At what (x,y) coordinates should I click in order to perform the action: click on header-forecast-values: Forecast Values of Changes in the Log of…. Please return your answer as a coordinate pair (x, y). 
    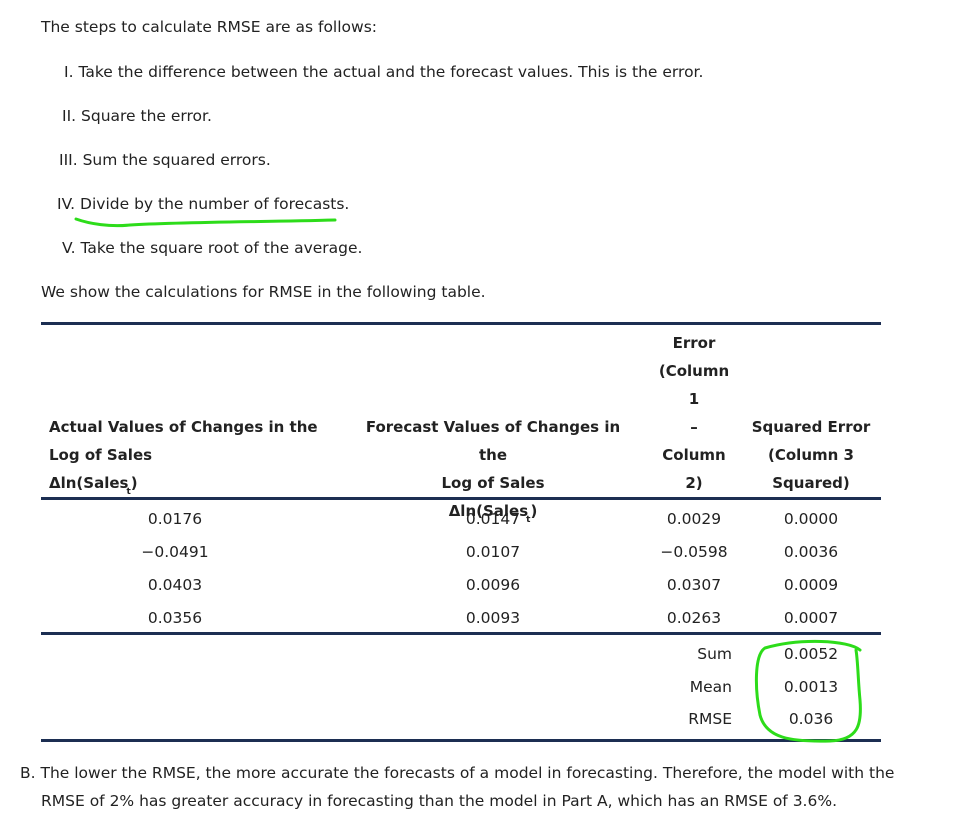
    Looking at the image, I should click on (493, 471).